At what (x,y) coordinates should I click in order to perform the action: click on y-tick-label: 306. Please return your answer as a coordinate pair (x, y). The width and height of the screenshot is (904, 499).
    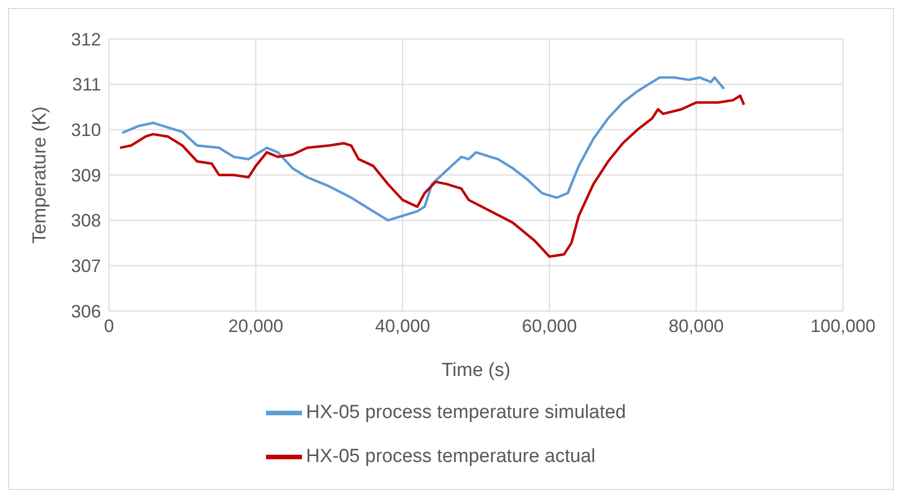
    Looking at the image, I should click on (85, 311).